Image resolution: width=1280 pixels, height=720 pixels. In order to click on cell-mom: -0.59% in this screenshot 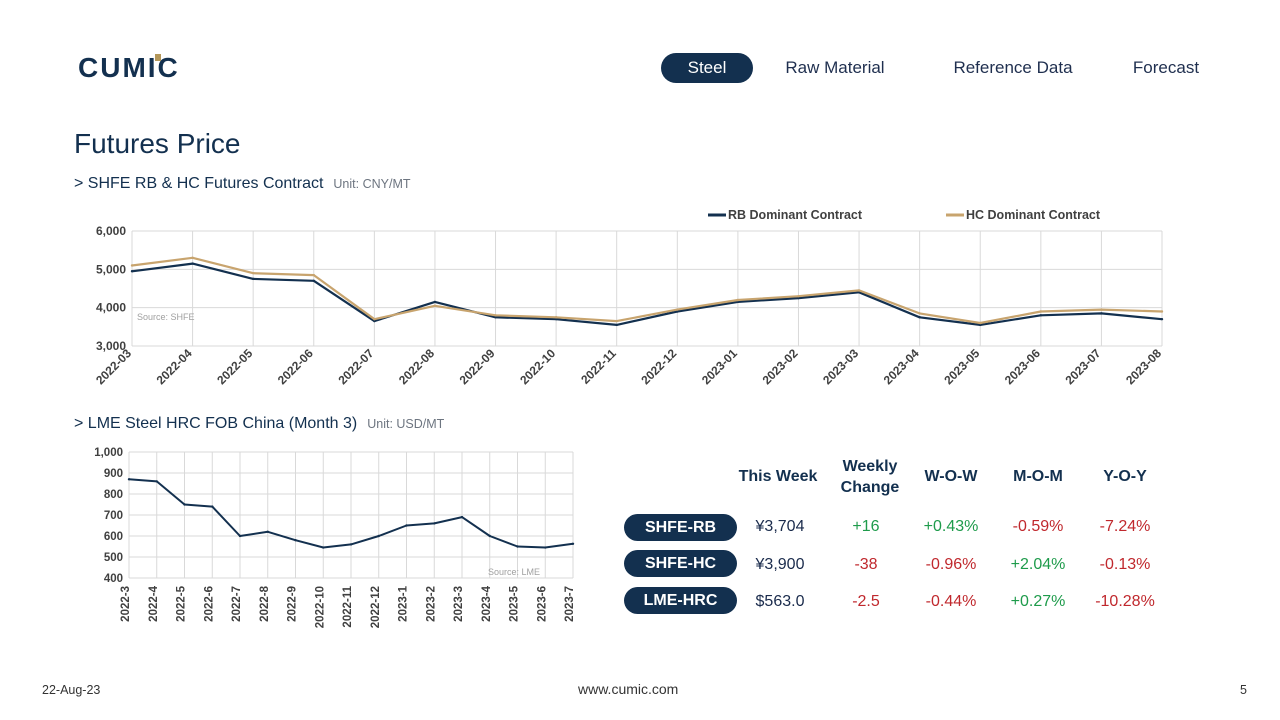, I will do `click(1038, 526)`.